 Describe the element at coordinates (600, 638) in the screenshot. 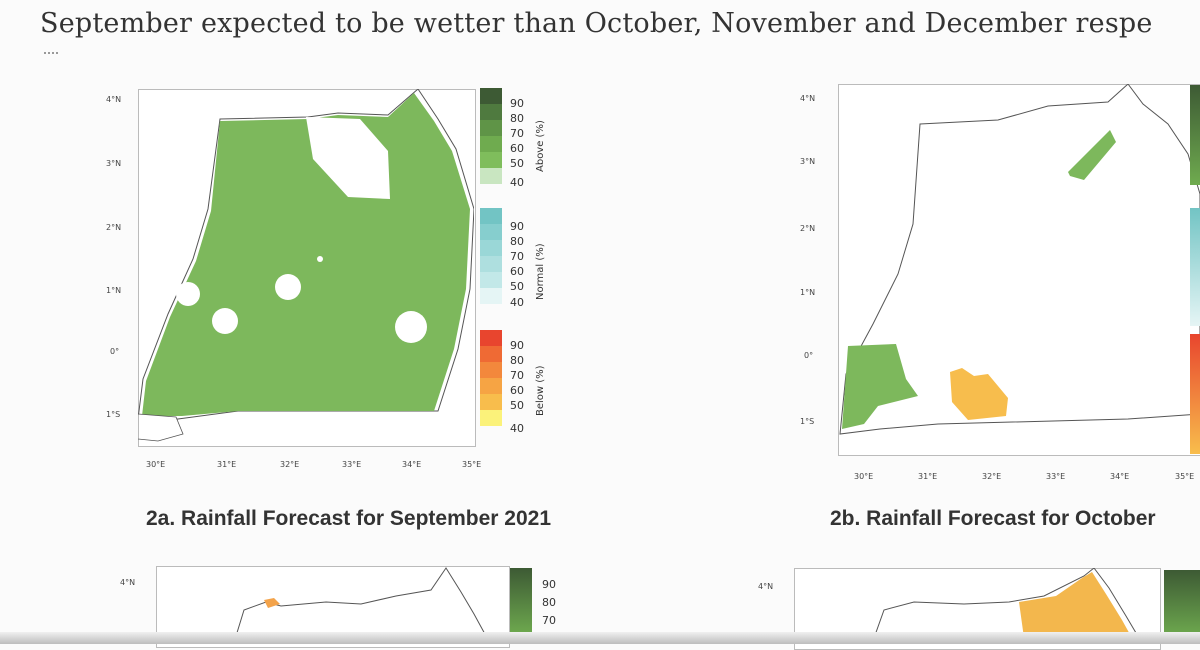

I see `viewer-bottom-edge` at that location.